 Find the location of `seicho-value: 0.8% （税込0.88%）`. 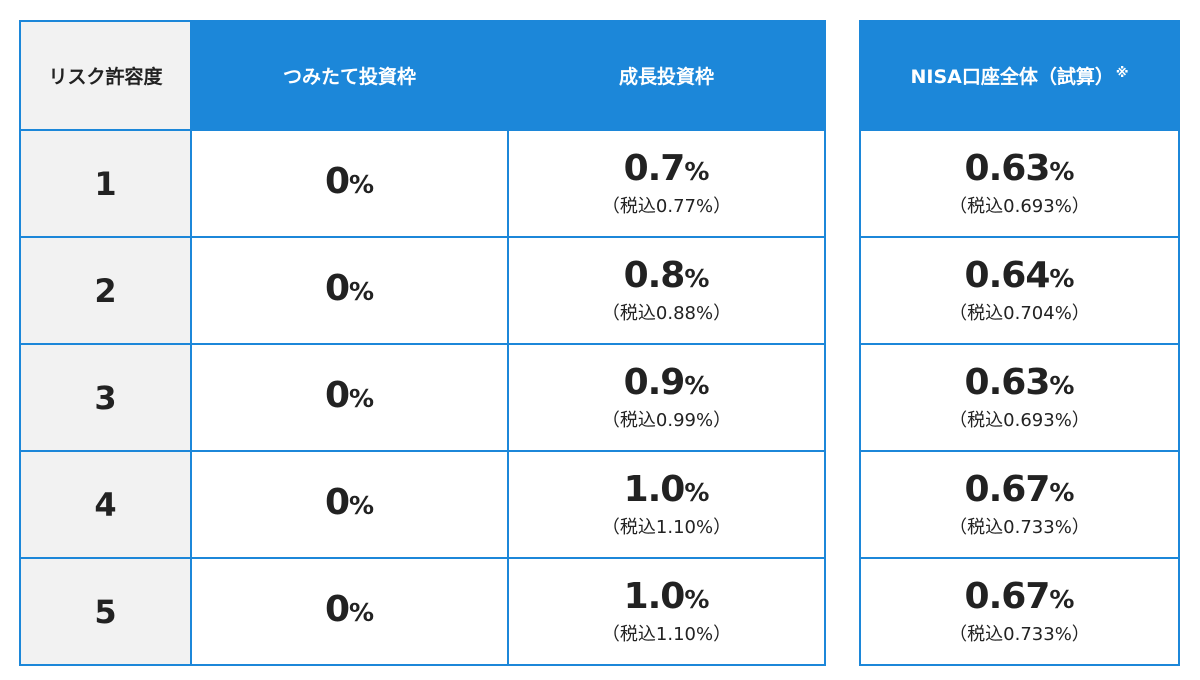

seicho-value: 0.8% （税込0.88%） is located at coordinates (666, 290).